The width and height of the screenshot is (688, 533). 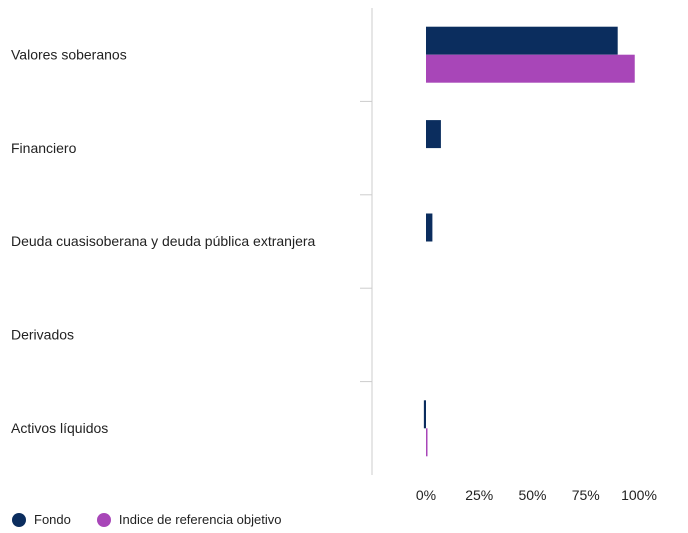 I want to click on legend: Fondo Indice de referencia objetivo, so click(x=159, y=519).